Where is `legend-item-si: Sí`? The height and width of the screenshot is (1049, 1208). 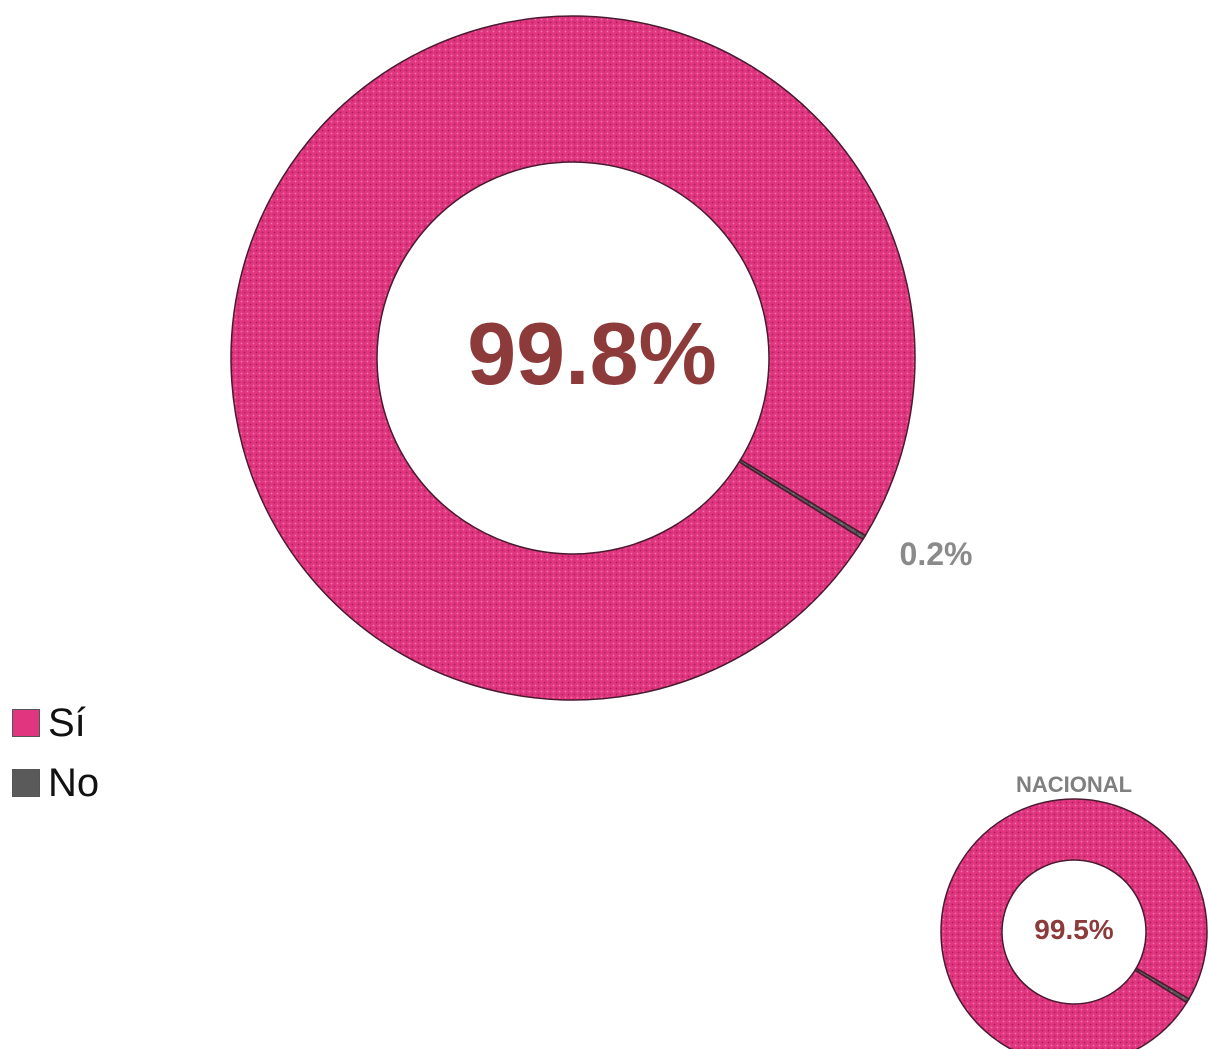 legend-item-si: Sí is located at coordinates (55, 723).